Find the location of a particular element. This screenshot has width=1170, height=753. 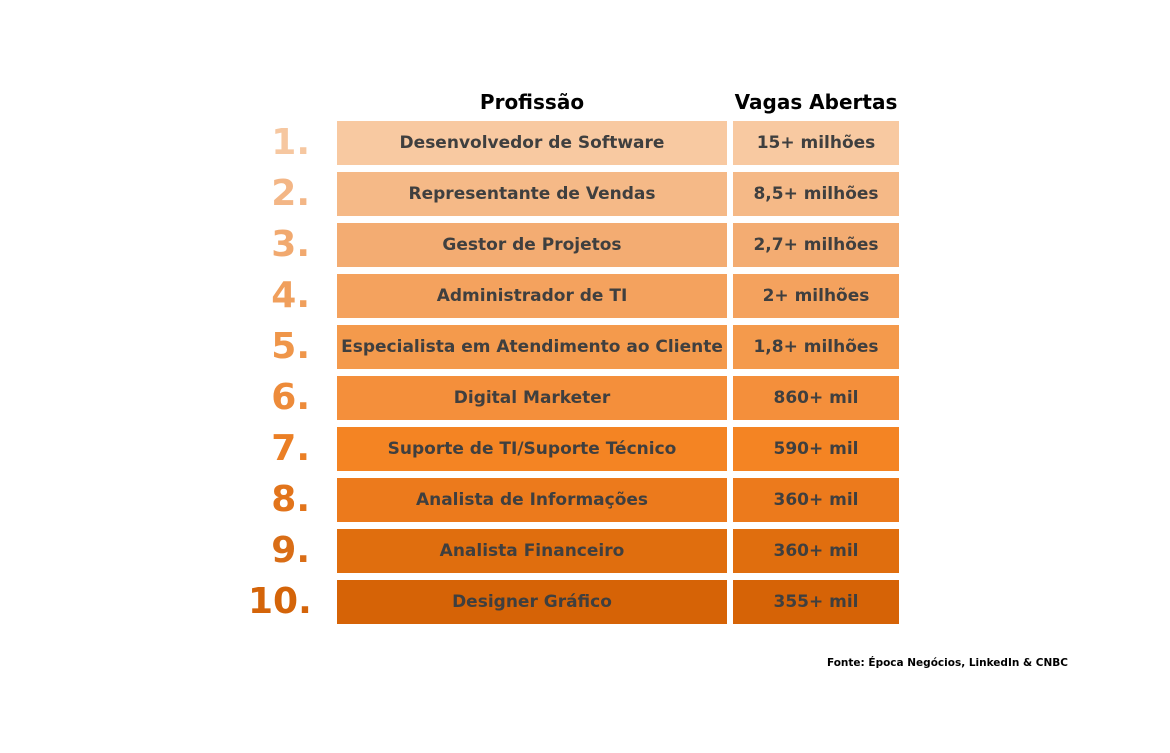

rank-number: 5. is located at coordinates (290, 346).